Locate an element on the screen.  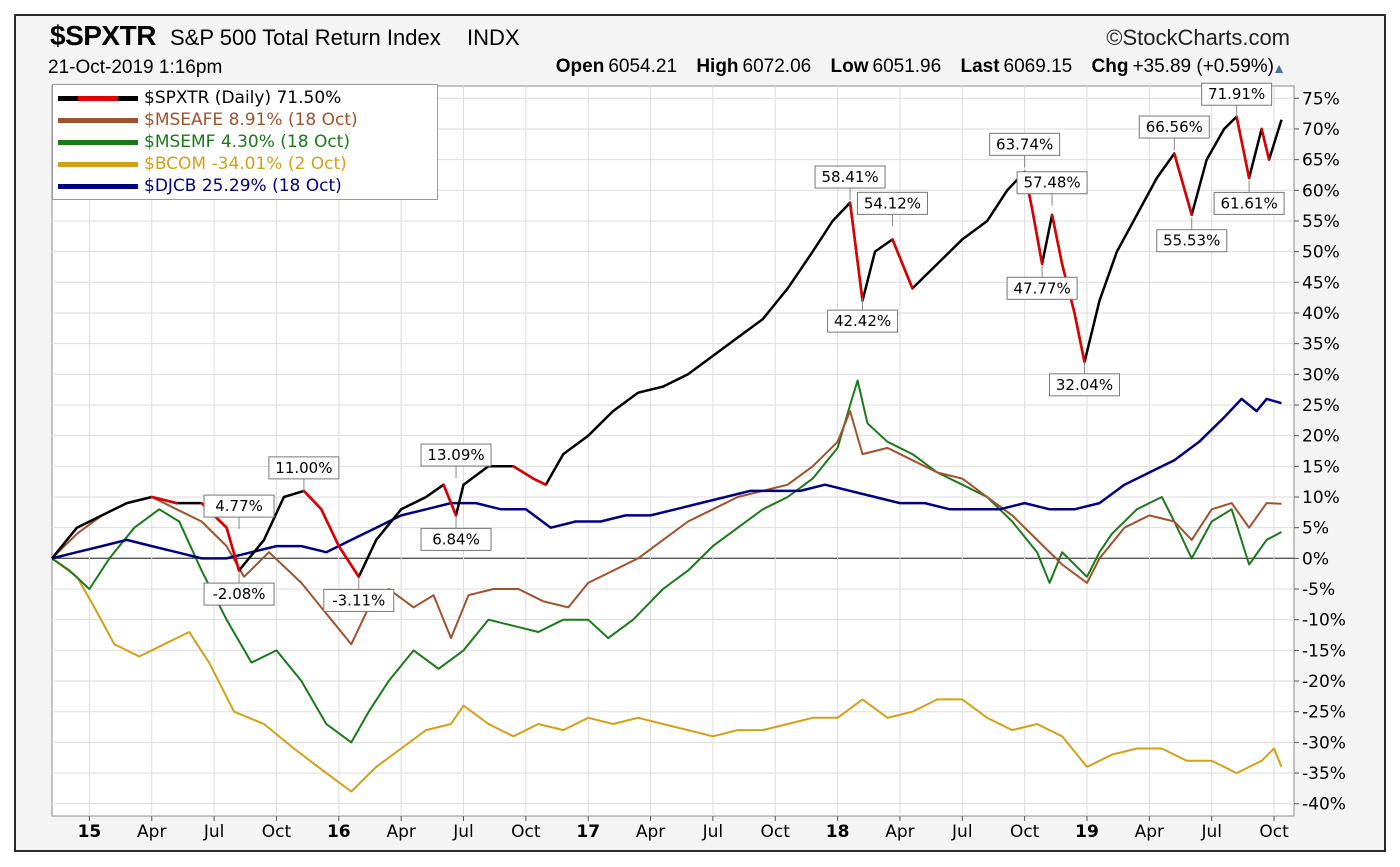
y-tick-label: -30% is located at coordinates (1324, 743).